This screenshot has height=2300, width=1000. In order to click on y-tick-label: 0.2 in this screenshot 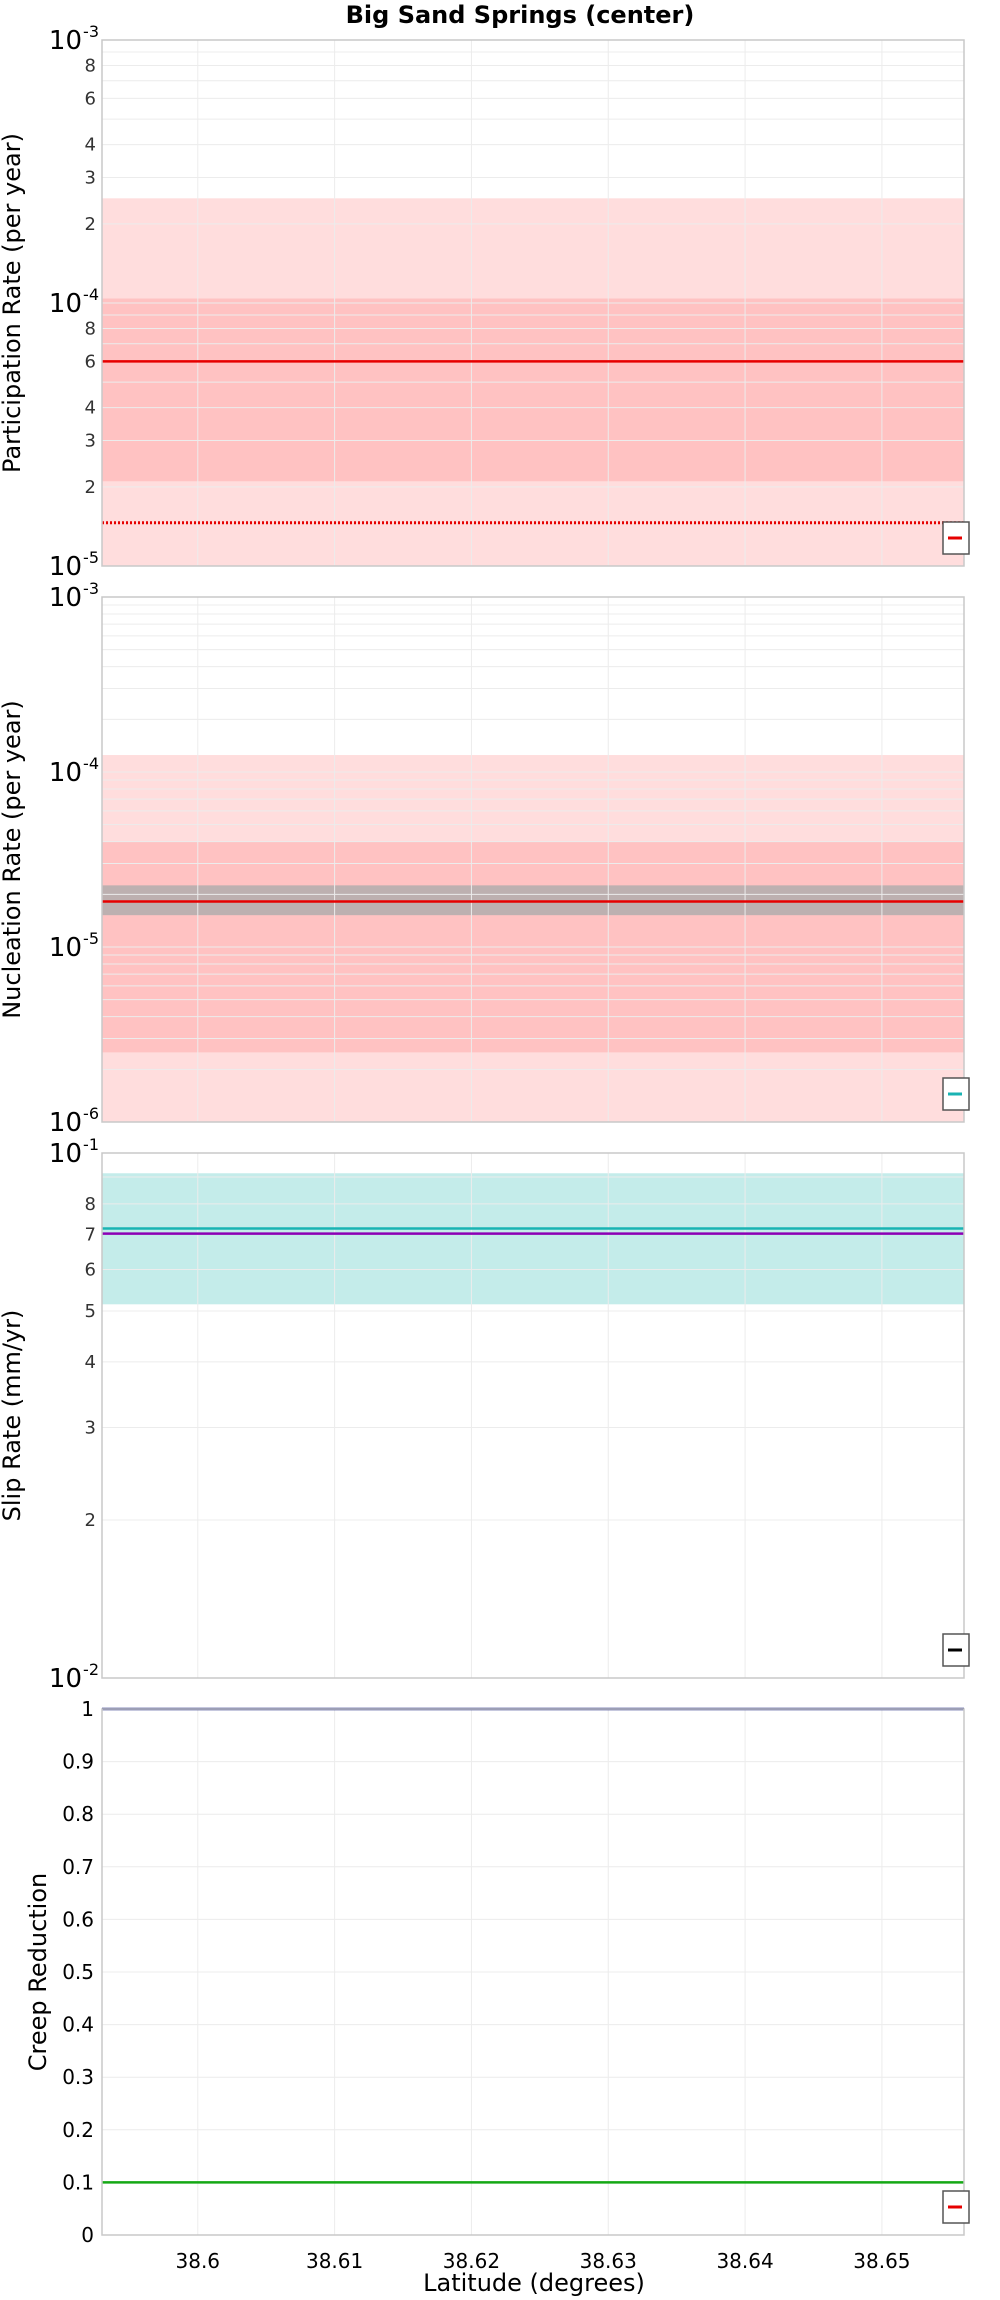, I will do `click(78, 2130)`.